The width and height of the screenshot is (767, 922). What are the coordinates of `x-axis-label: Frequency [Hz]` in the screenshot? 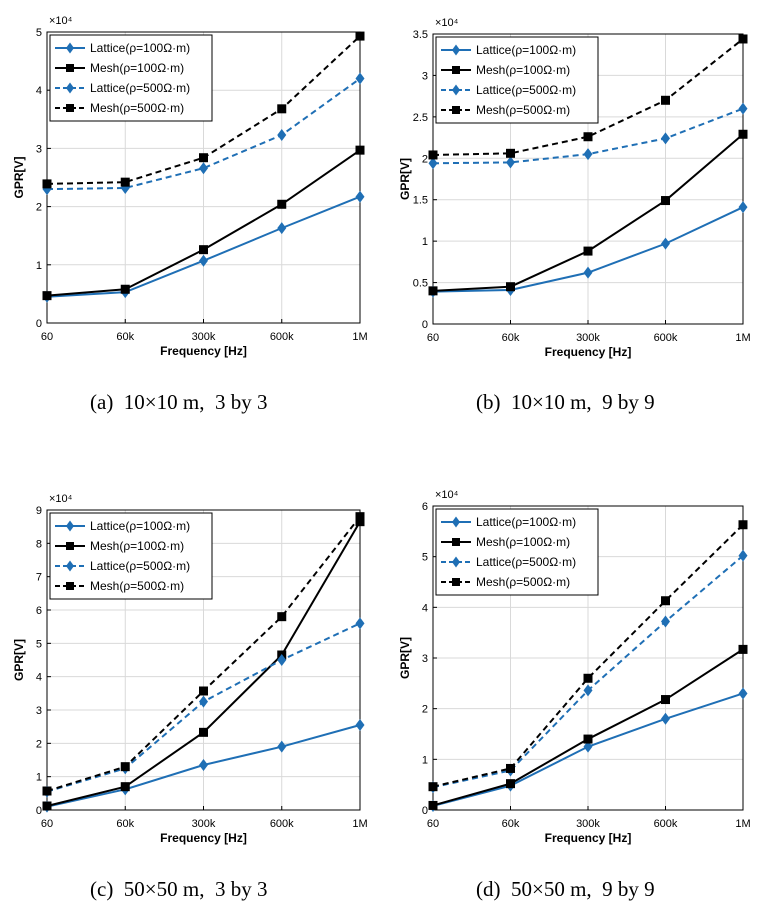 It's located at (588, 838).